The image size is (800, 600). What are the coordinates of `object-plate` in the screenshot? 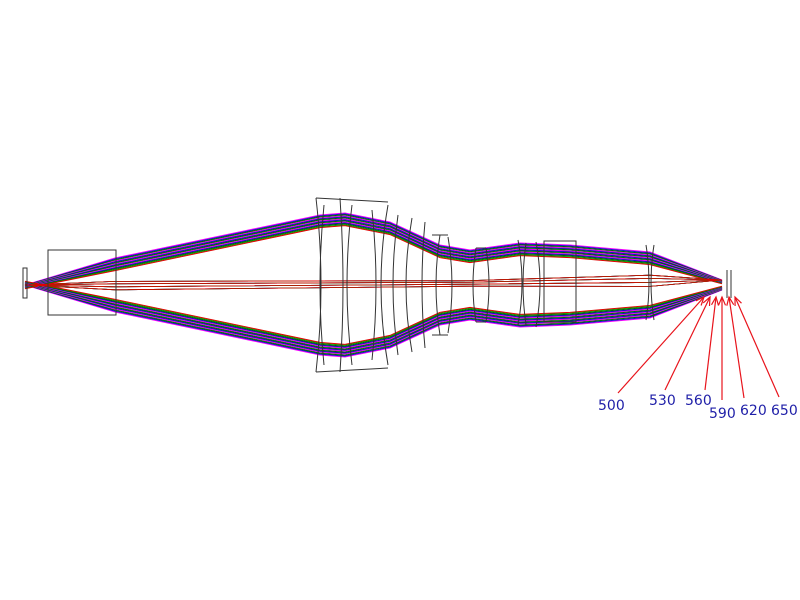 It's located at (25, 283).